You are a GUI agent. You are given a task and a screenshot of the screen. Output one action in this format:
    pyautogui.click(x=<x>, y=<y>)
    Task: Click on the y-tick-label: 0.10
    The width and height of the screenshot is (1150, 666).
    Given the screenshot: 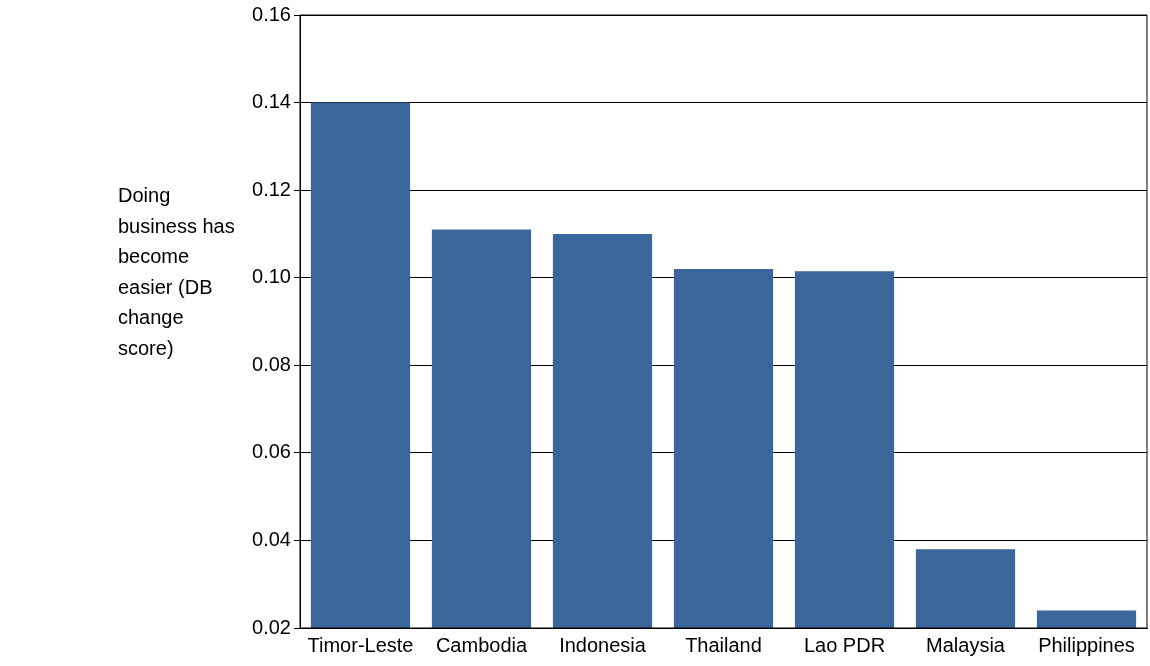 What is the action you would take?
    pyautogui.click(x=271, y=276)
    